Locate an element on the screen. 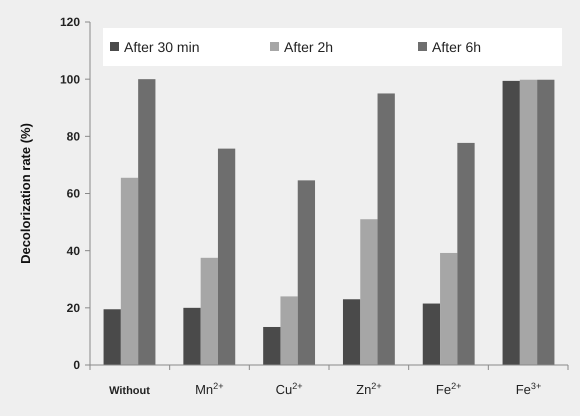 The width and height of the screenshot is (580, 416). y-axis-title: Decolorization rate (%) is located at coordinates (25, 193).